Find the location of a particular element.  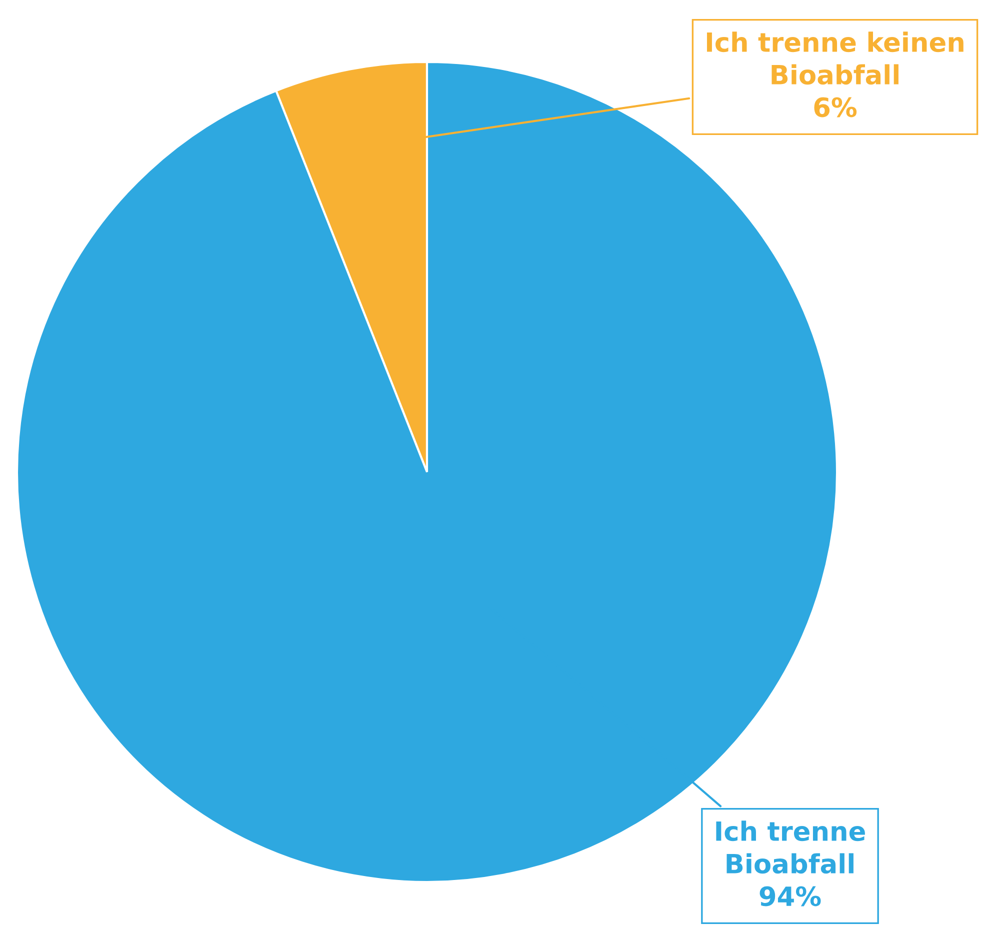

data-label: 6% is located at coordinates (835, 107).